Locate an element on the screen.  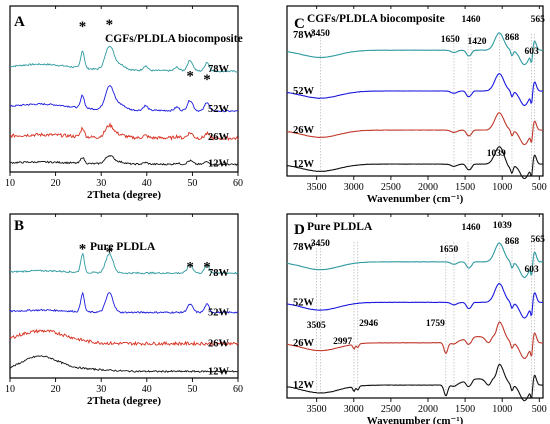
peak-annotation: 2946 is located at coordinates (368, 324).